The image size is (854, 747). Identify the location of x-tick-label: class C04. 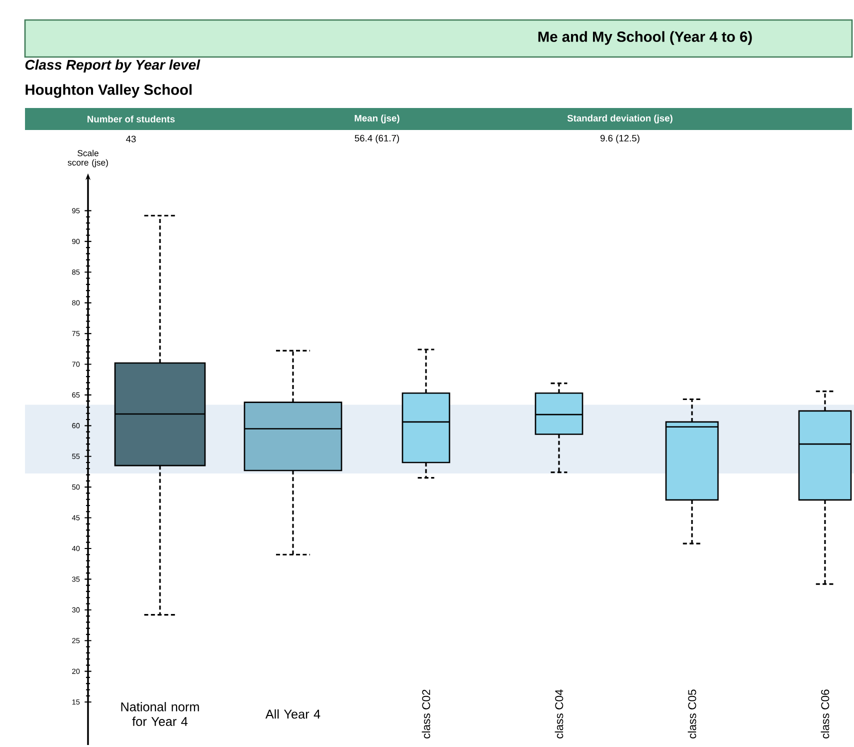
(559, 713).